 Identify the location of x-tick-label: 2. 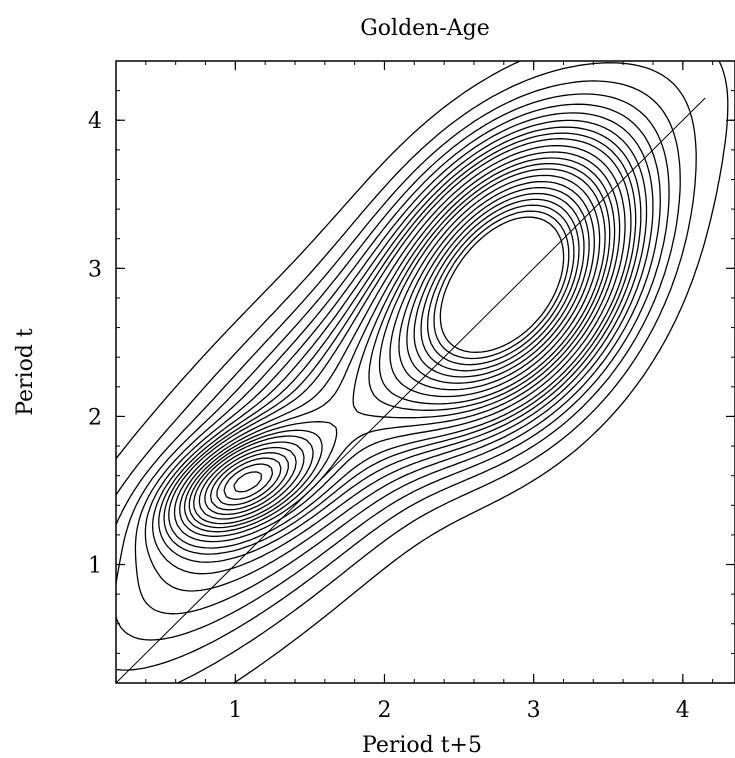
(384, 710).